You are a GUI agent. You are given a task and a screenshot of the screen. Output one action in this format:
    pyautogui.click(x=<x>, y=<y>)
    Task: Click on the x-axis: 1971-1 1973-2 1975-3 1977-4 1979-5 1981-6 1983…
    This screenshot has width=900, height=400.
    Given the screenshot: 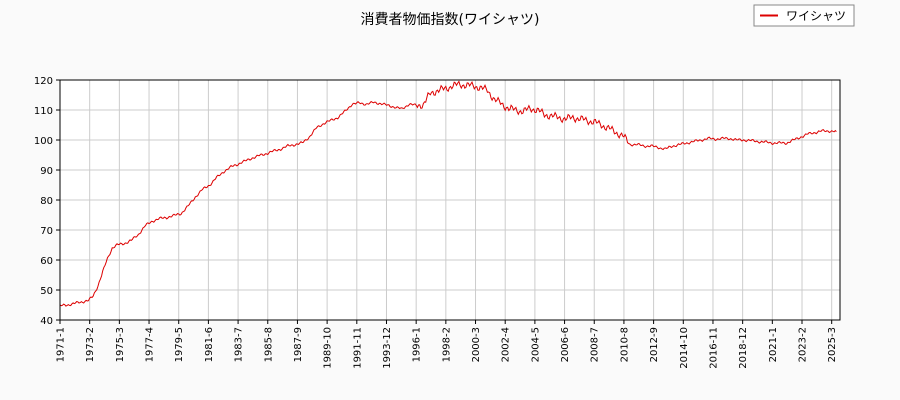 What is the action you would take?
    pyautogui.click(x=447, y=344)
    